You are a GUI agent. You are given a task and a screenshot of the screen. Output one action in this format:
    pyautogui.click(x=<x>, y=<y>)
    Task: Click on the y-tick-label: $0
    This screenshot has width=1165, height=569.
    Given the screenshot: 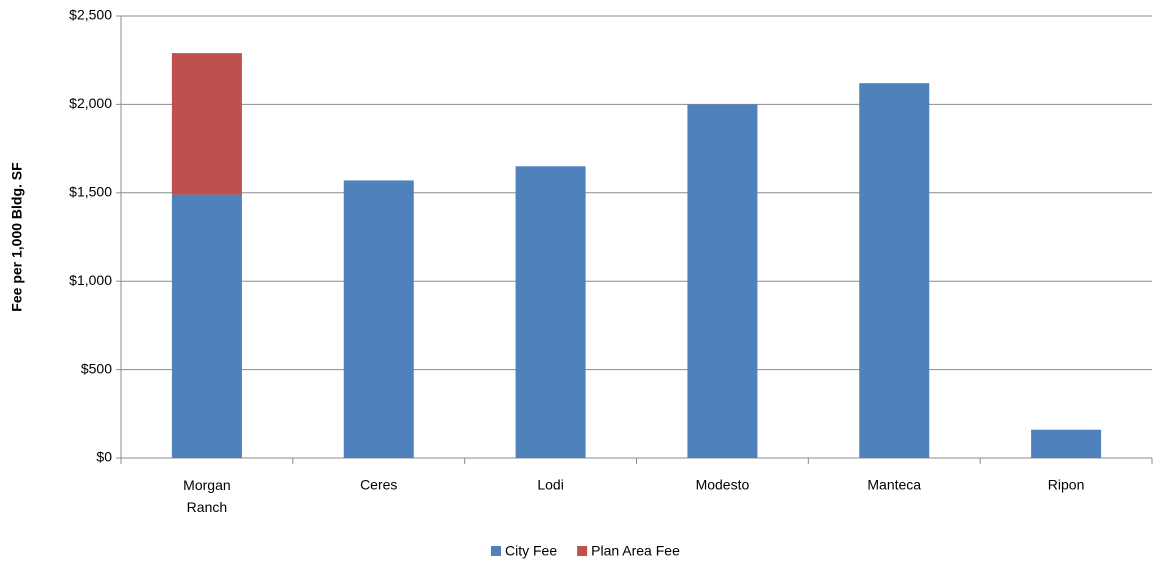 What is the action you would take?
    pyautogui.click(x=104, y=457)
    